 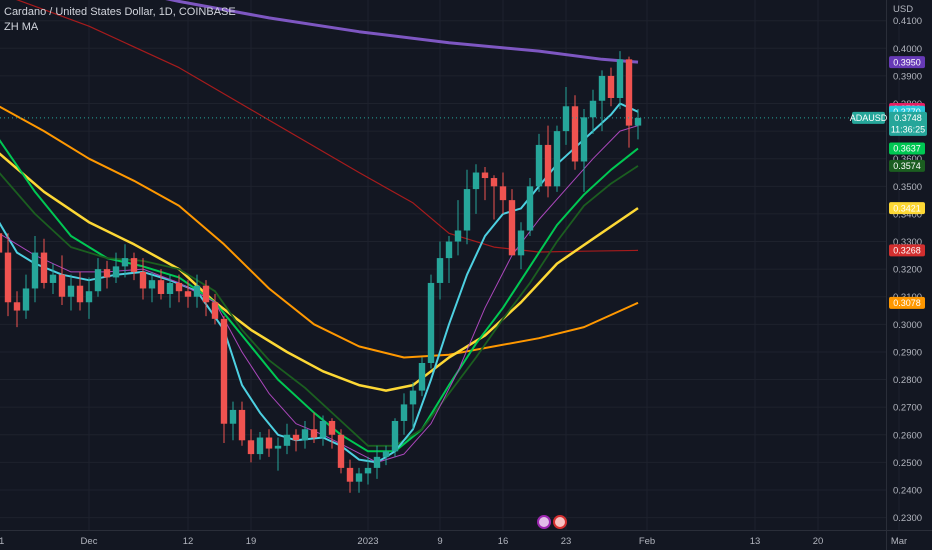 I want to click on symbol-tag-label: ADAUSD, so click(x=869, y=118).